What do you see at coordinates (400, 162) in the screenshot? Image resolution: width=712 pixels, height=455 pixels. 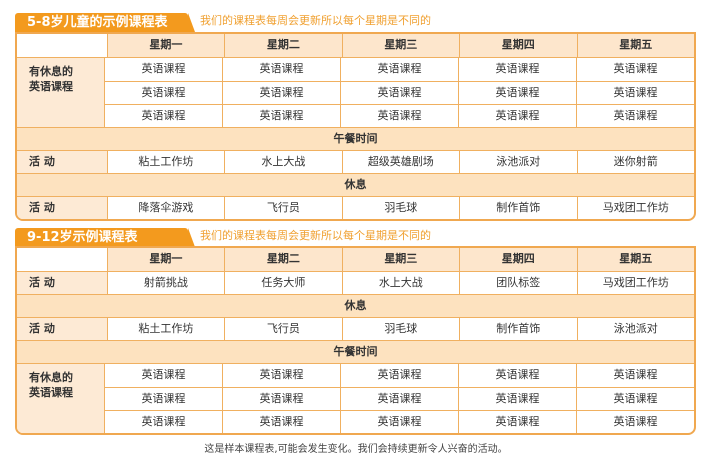 I see `activity-cell: 超级英雄剧场` at bounding box center [400, 162].